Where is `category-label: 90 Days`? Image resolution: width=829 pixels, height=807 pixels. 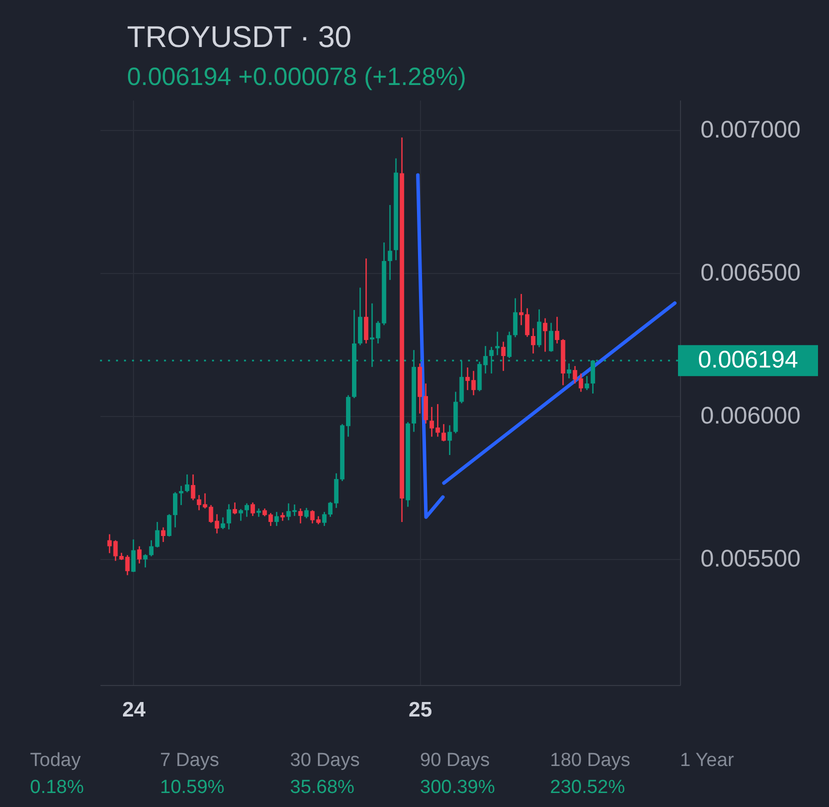 category-label: 90 Days is located at coordinates (455, 760).